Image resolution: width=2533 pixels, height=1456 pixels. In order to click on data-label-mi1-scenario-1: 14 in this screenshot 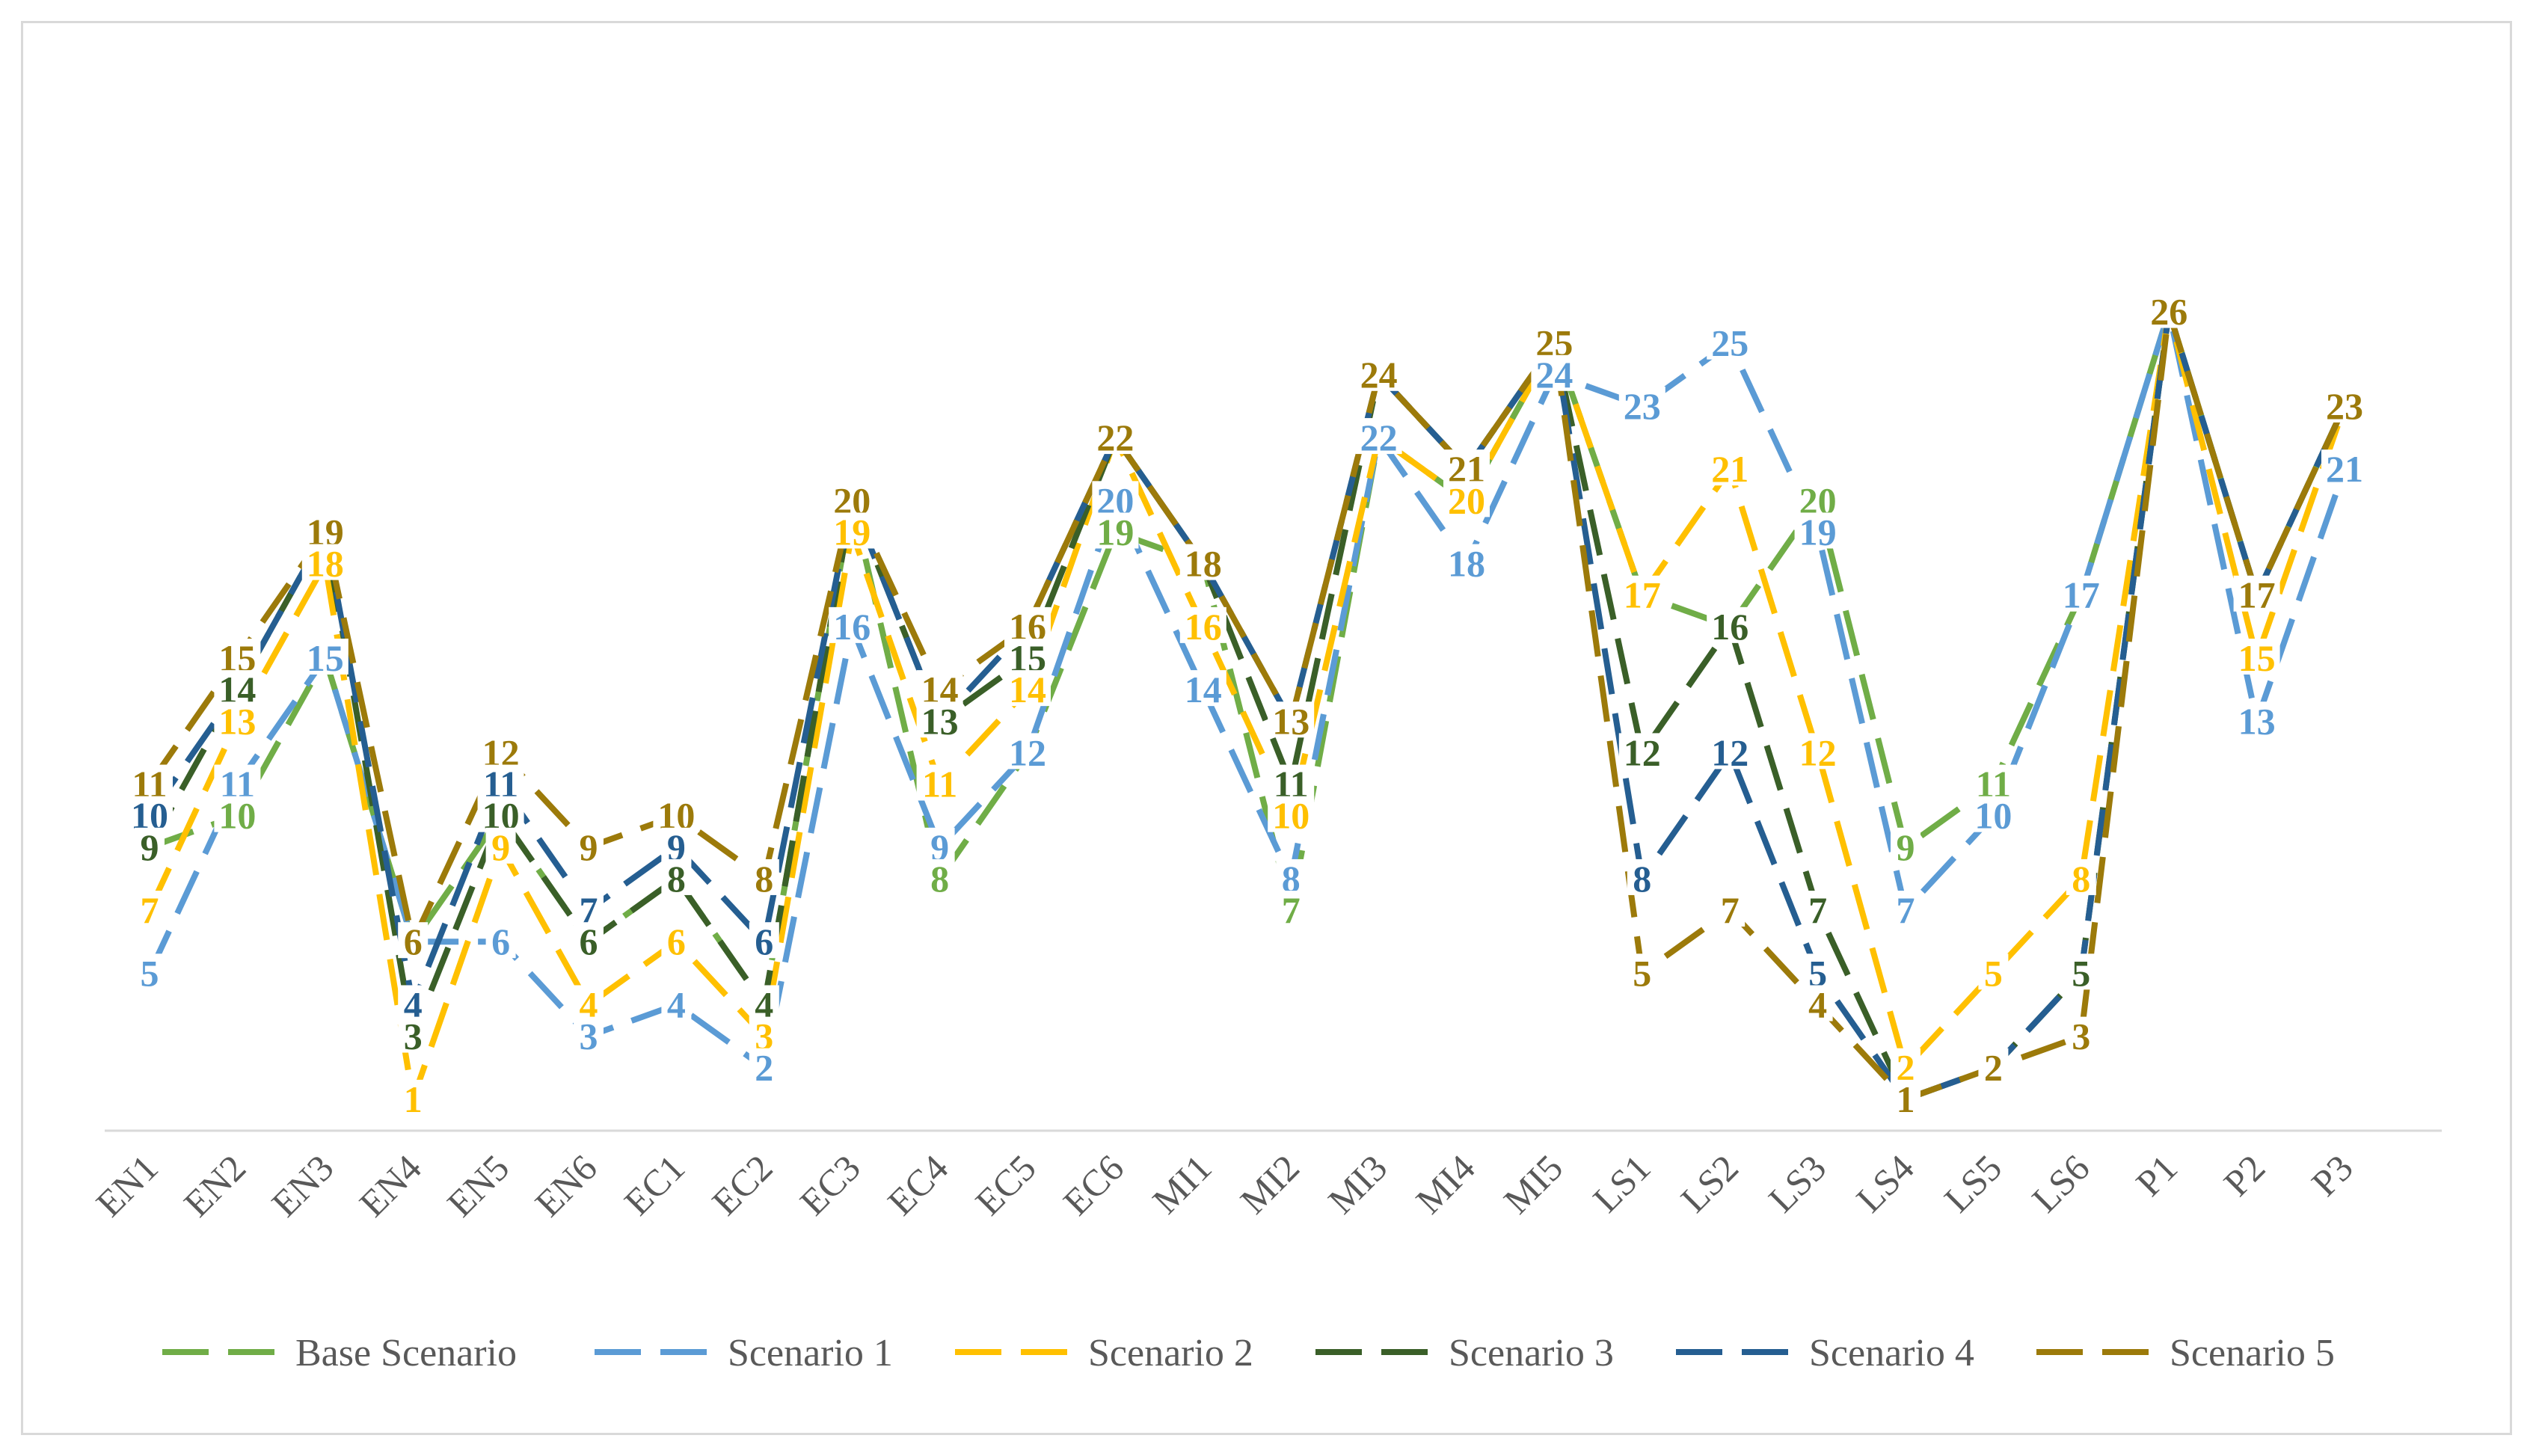, I will do `click(1203, 689)`.